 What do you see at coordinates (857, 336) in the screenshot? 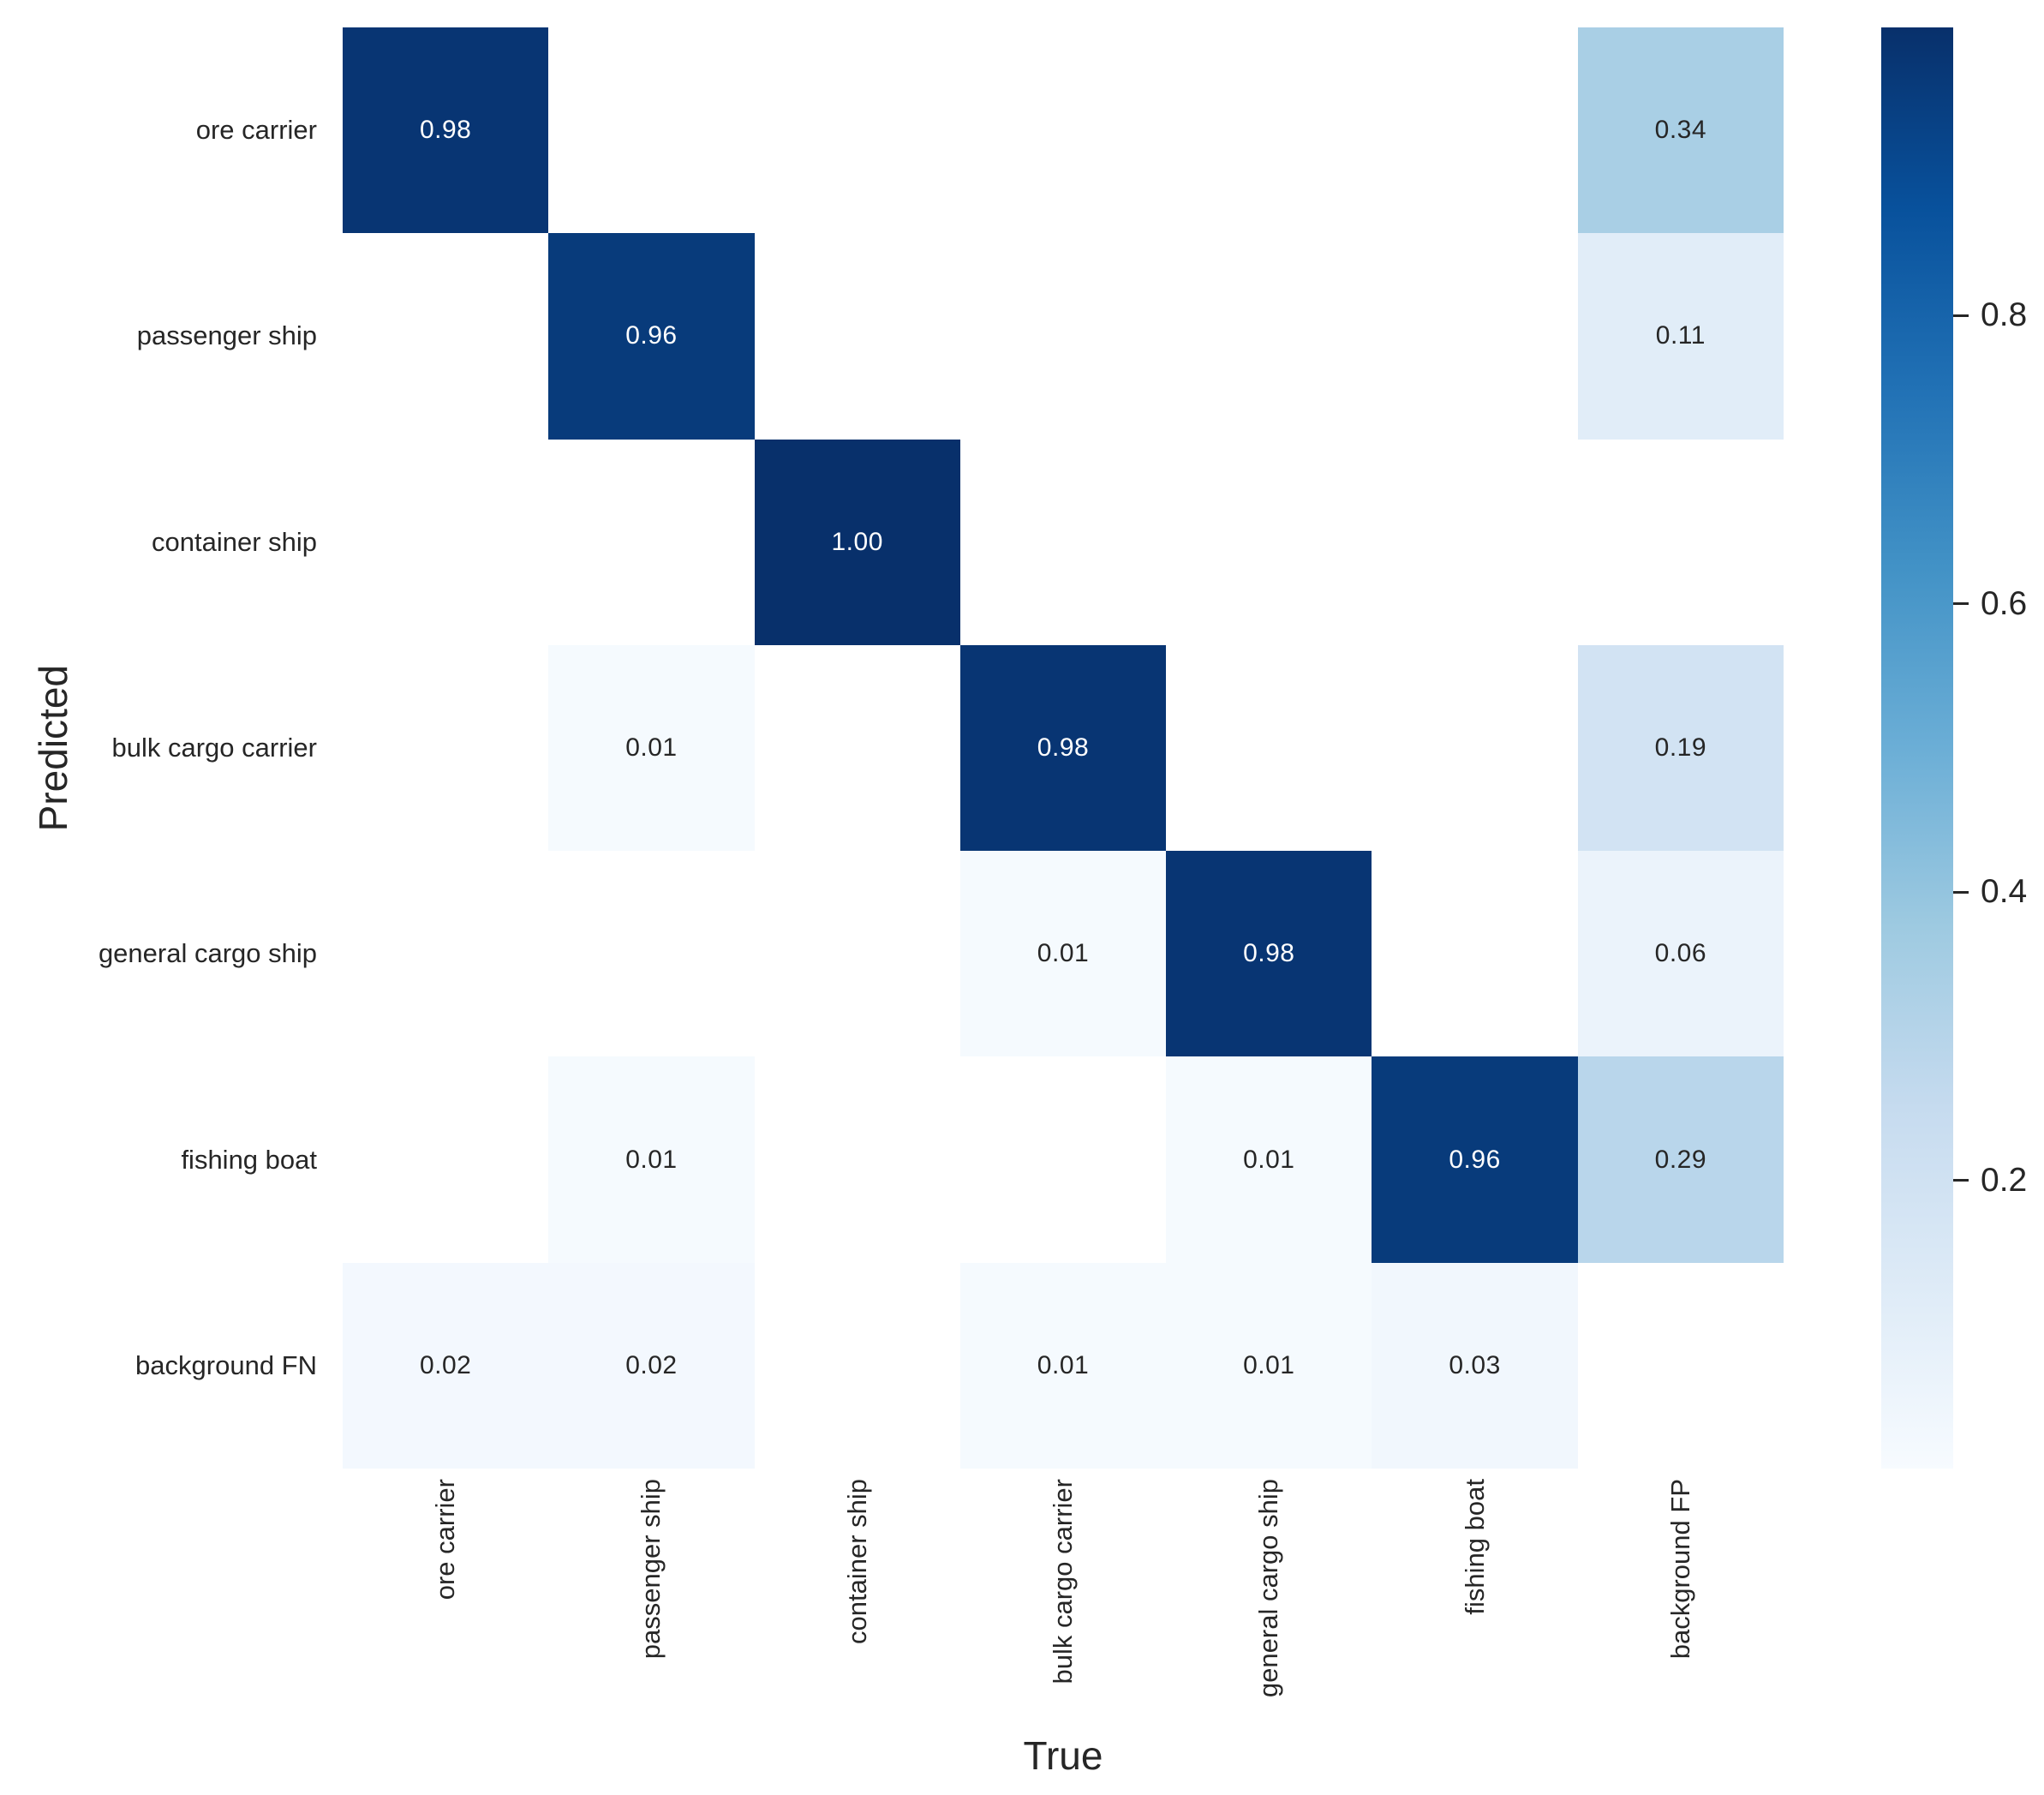
I see `heatmap-cell-r1c2` at bounding box center [857, 336].